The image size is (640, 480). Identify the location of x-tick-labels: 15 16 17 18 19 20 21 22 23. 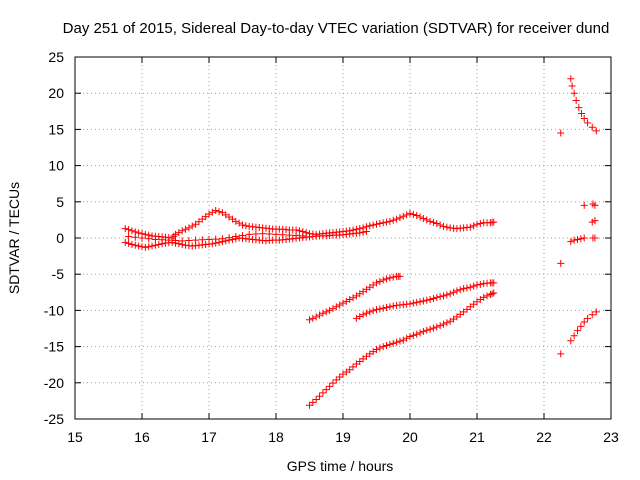
(343, 437).